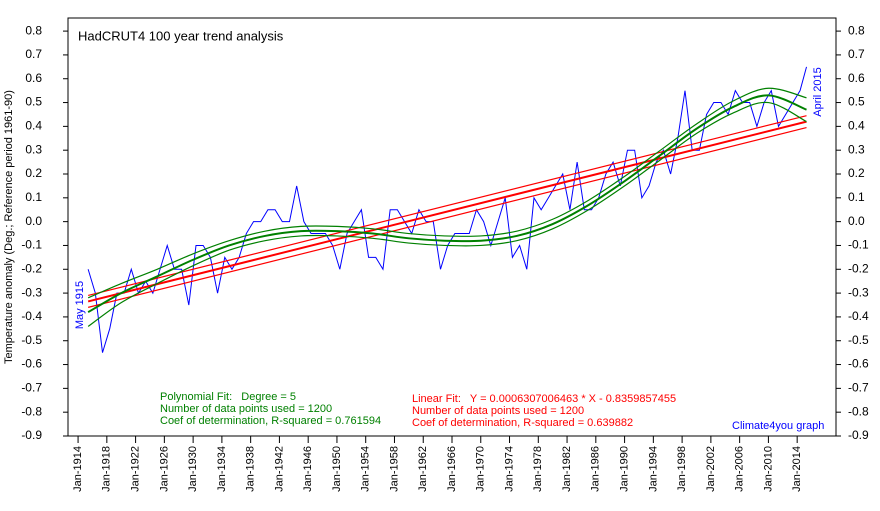  I want to click on y2-tick-label: 0.0, so click(856, 221).